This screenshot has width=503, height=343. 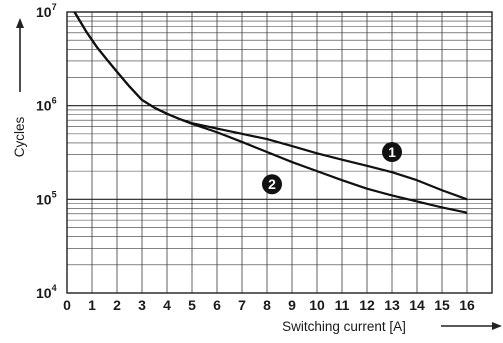 I want to click on y-axis-tick-labels: 10⁴ 10⁵ 10⁶ 10⁷, so click(x=46, y=151).